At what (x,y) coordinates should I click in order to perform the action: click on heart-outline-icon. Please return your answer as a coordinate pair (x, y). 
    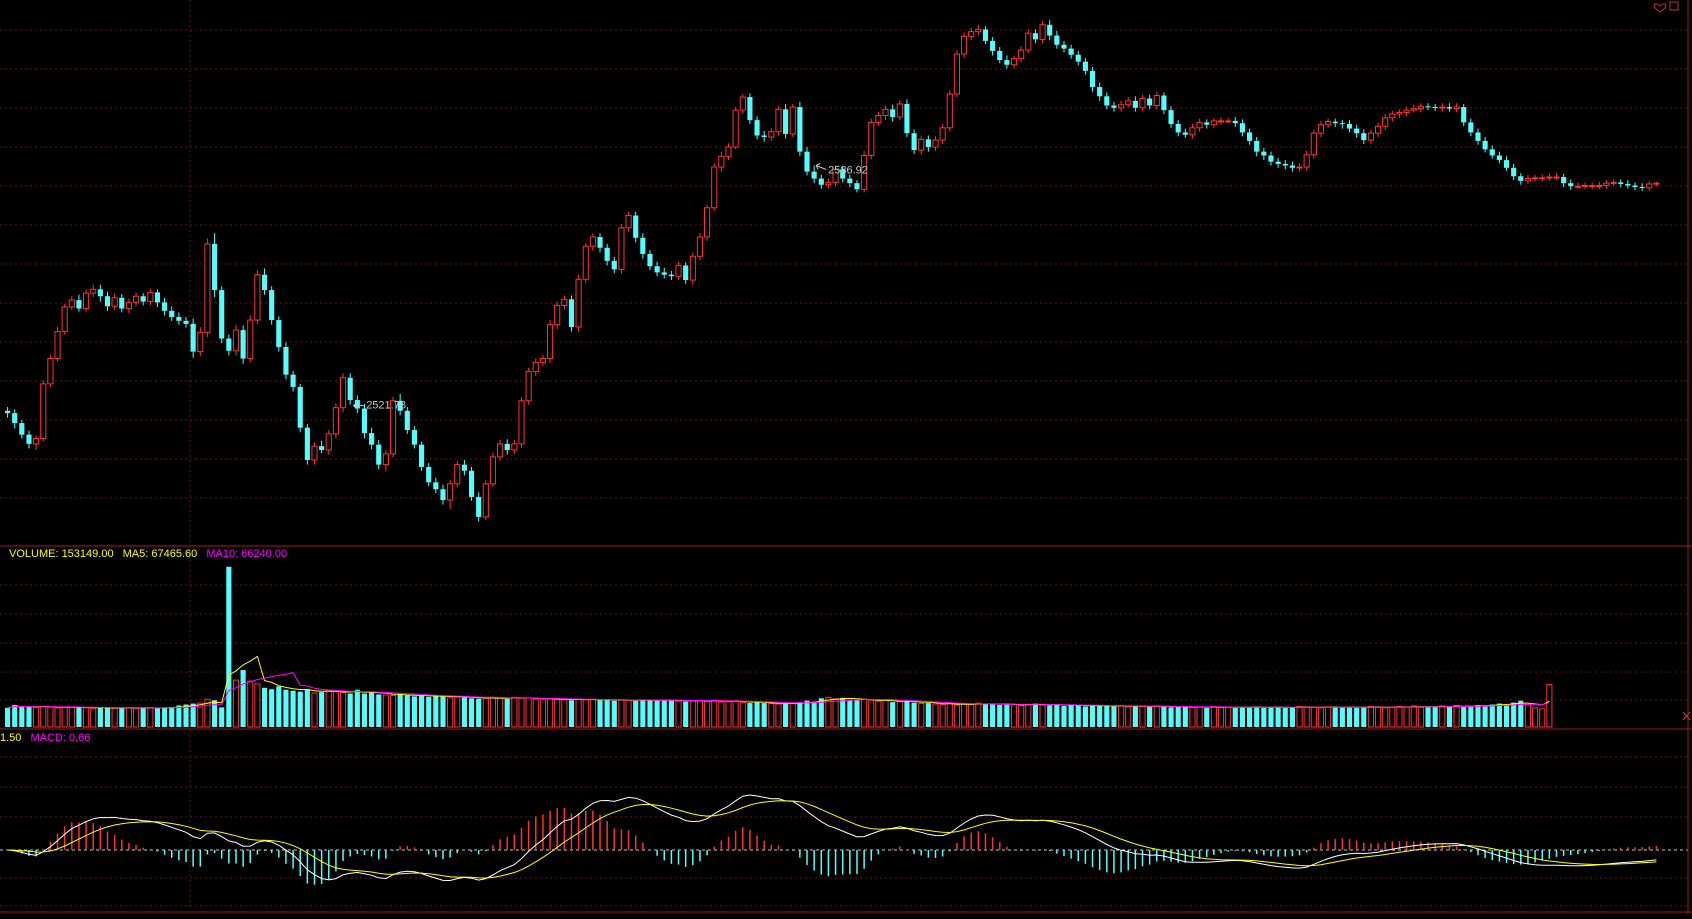
    Looking at the image, I should click on (1666, 7).